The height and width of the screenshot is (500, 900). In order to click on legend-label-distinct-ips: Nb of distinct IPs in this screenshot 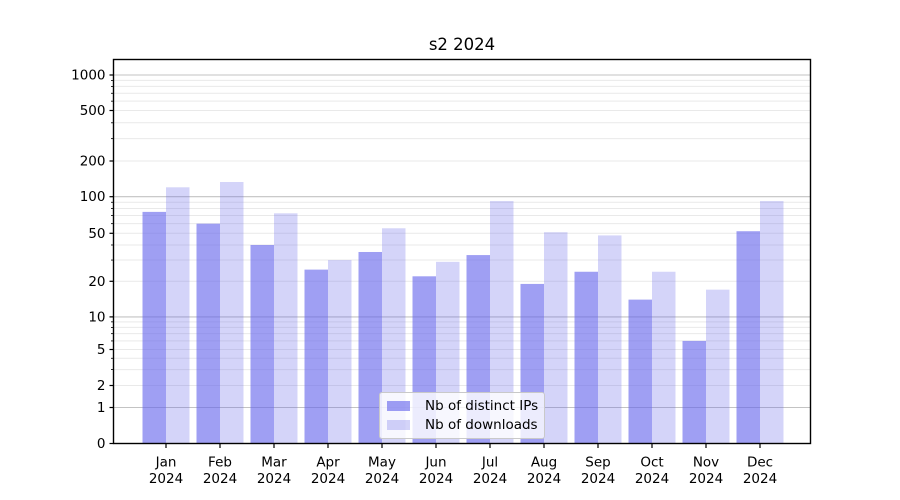, I will do `click(482, 406)`.